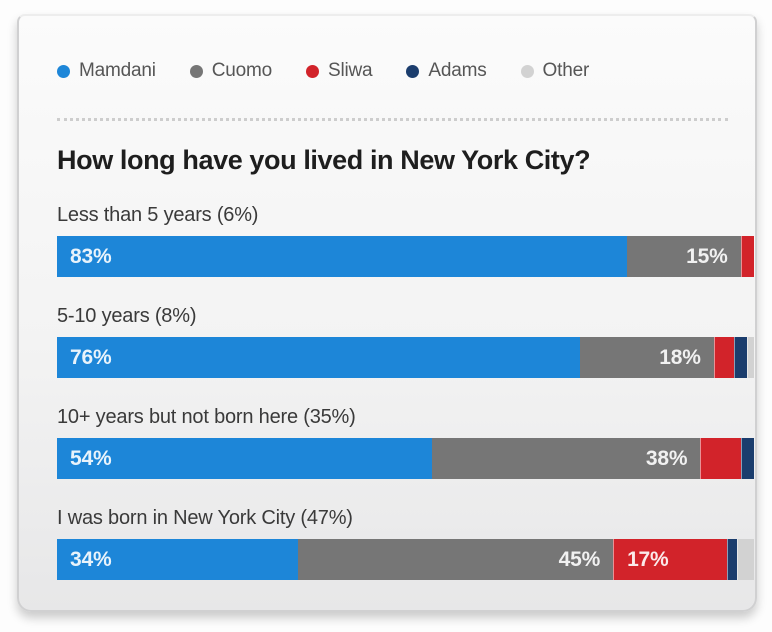 The width and height of the screenshot is (772, 632). What do you see at coordinates (680, 357) in the screenshot?
I see `bar-value-label: 18%` at bounding box center [680, 357].